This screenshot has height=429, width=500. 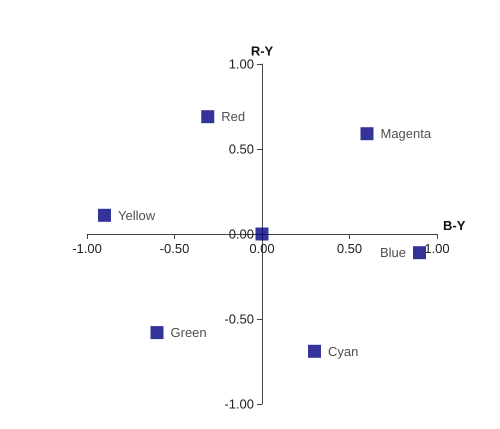 I want to click on x-tick-label: 0.50, so click(x=349, y=248).